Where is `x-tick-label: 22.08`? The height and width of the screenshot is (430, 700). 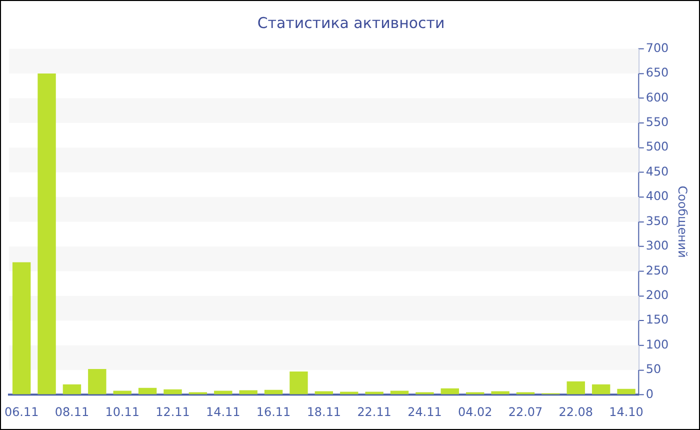
x-tick-label: 22.08 is located at coordinates (575, 411).